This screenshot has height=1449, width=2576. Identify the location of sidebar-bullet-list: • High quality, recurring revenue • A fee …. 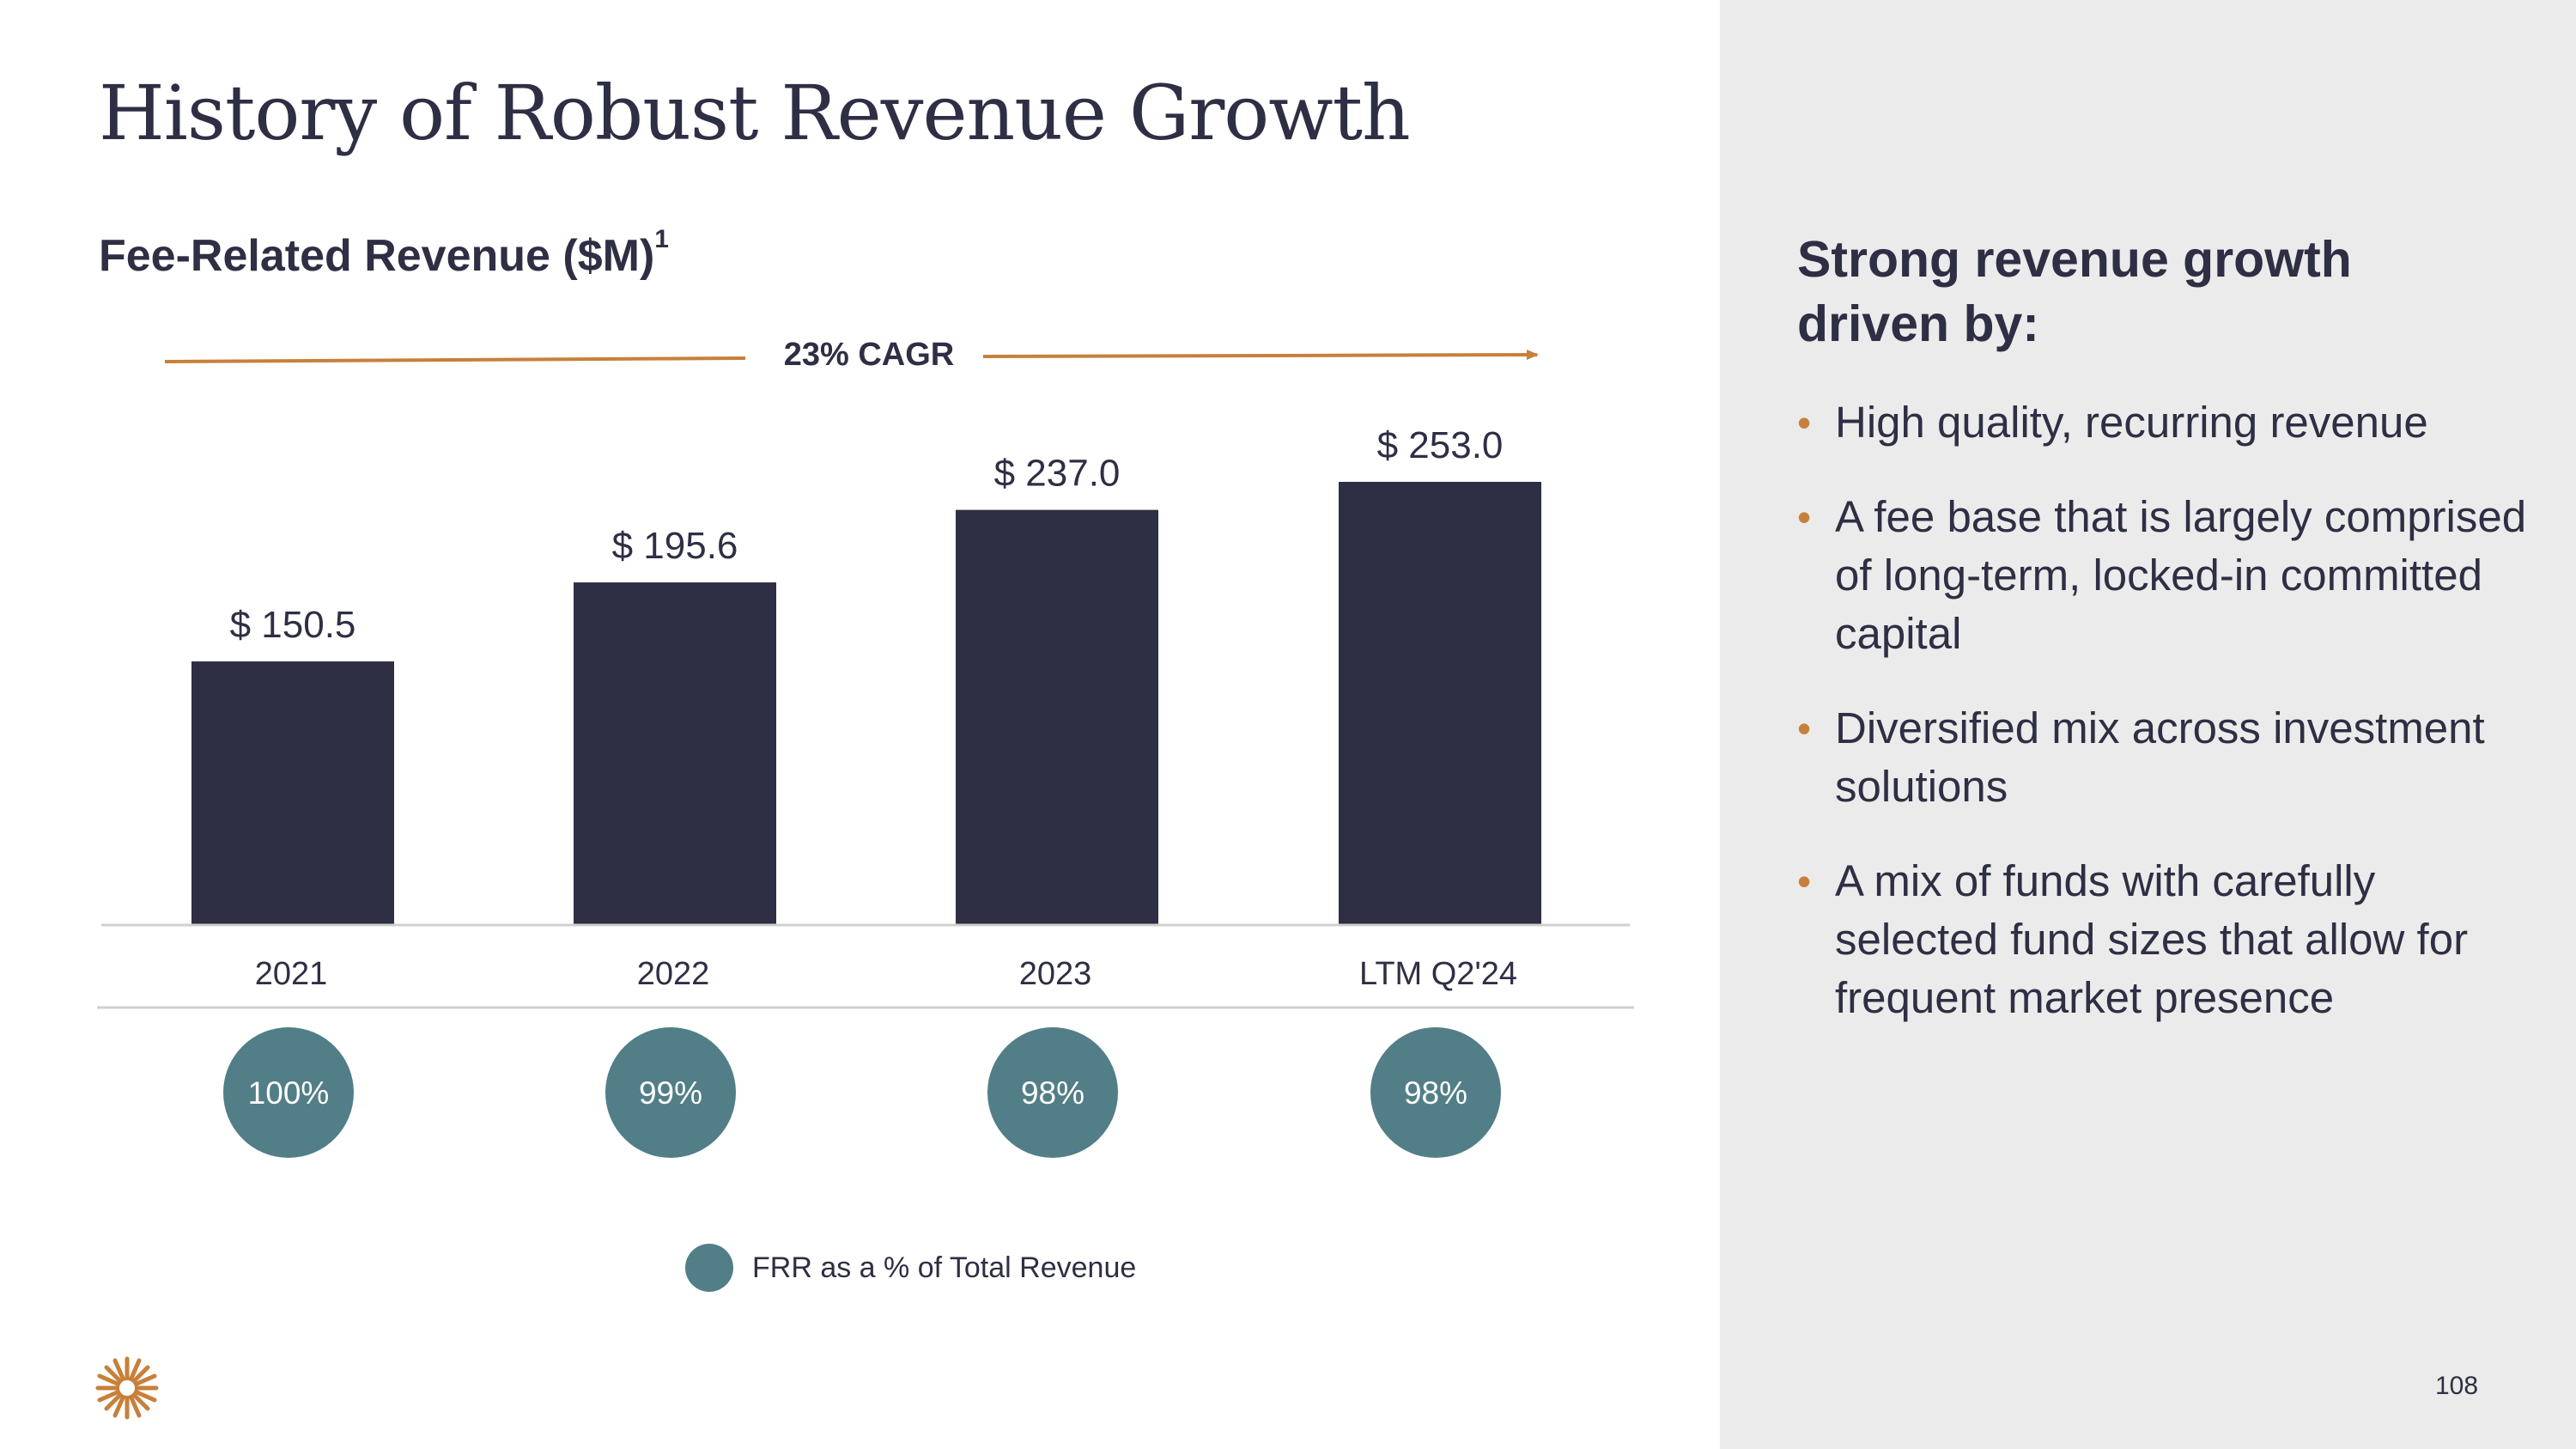
(2166, 728).